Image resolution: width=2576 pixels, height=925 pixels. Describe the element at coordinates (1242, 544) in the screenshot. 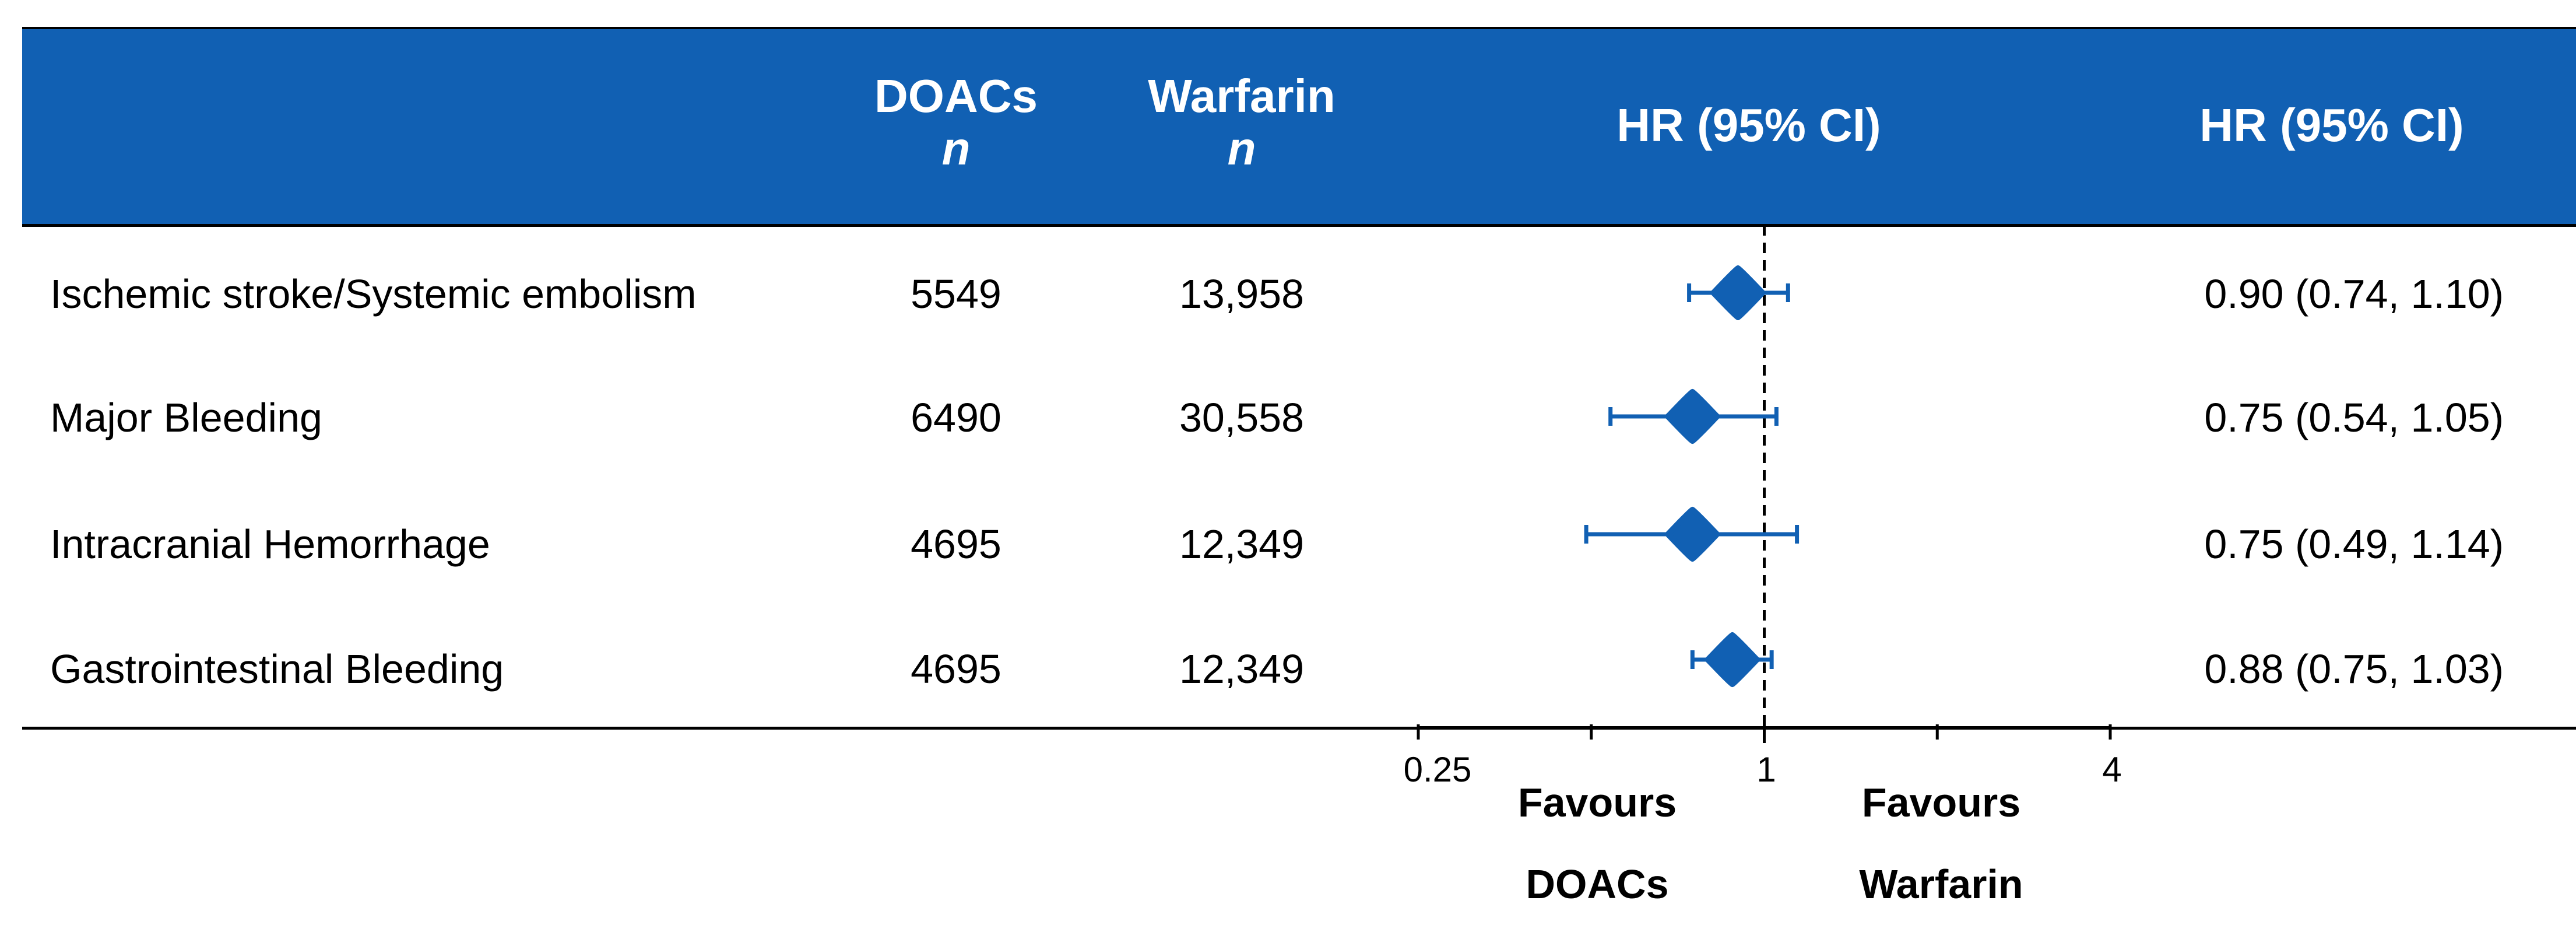

I see `row-warfarin-n-intracranial: 12,349` at that location.